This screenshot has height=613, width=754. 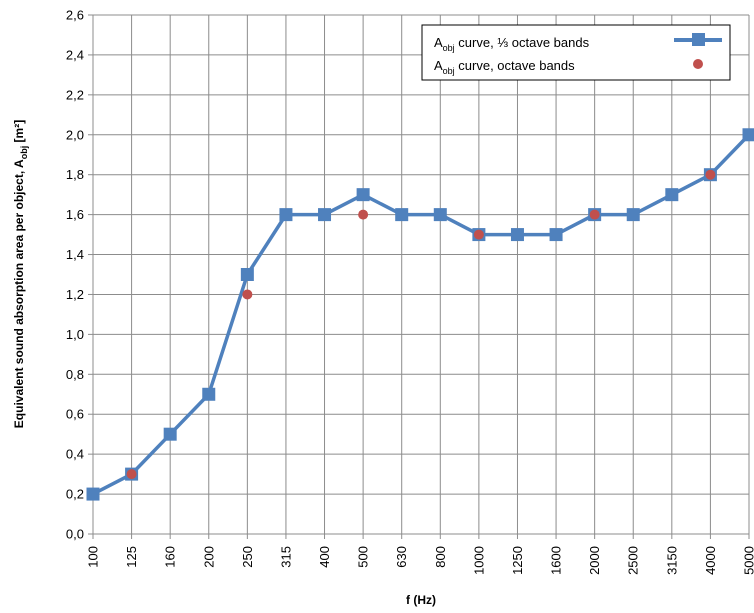 What do you see at coordinates (440, 557) in the screenshot?
I see `x-tick-label: 800` at bounding box center [440, 557].